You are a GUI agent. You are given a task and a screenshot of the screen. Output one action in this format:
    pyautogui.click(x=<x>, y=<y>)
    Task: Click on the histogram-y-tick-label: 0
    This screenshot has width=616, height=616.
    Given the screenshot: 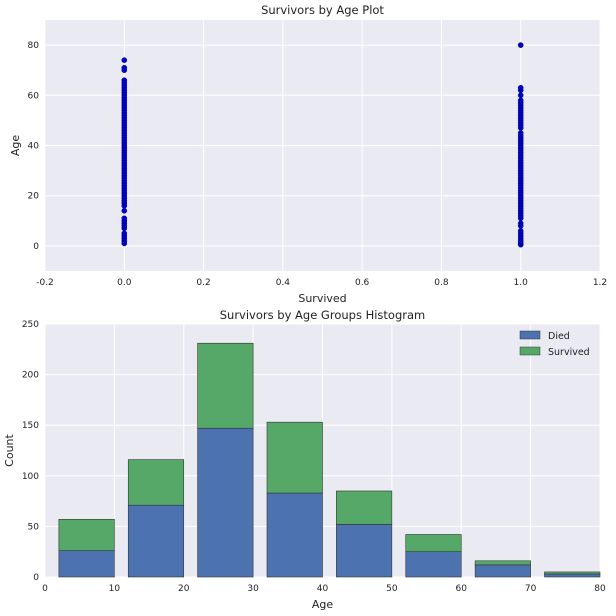 What is the action you would take?
    pyautogui.click(x=36, y=578)
    